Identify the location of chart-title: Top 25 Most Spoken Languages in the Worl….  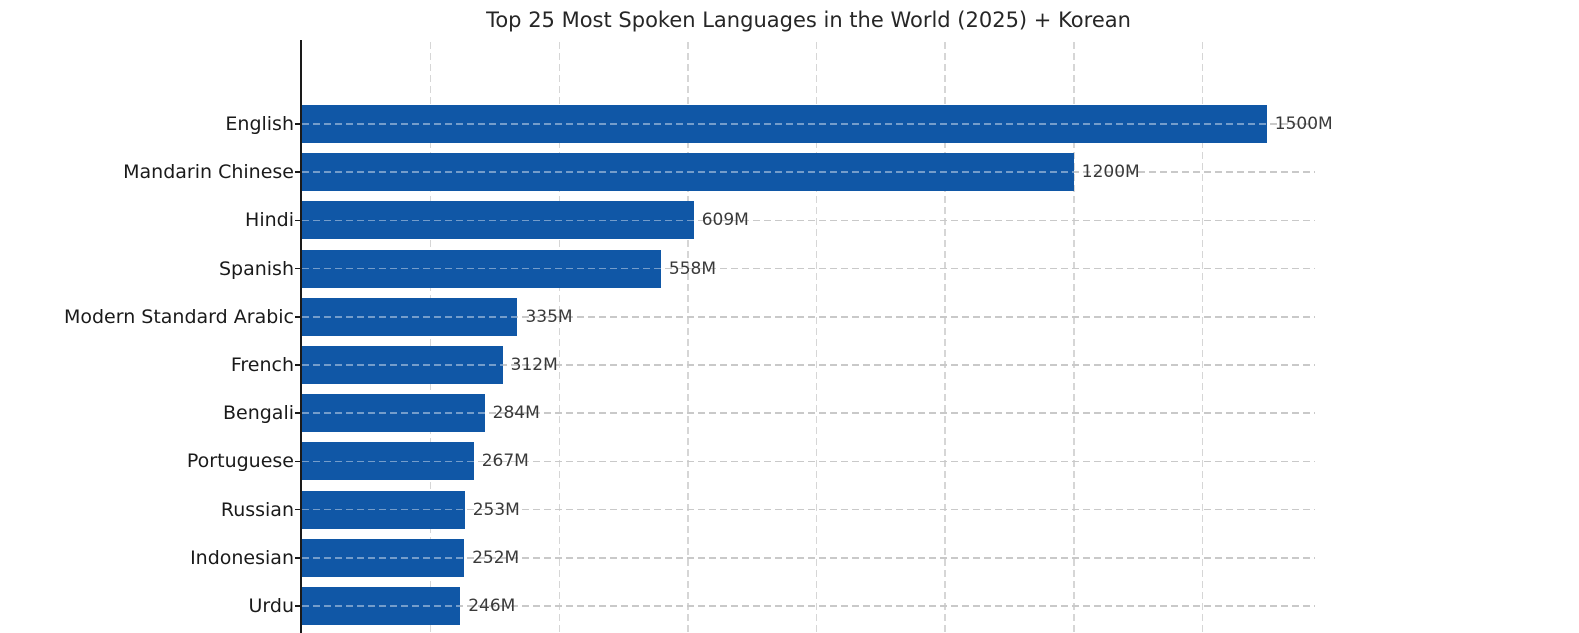
(808, 20).